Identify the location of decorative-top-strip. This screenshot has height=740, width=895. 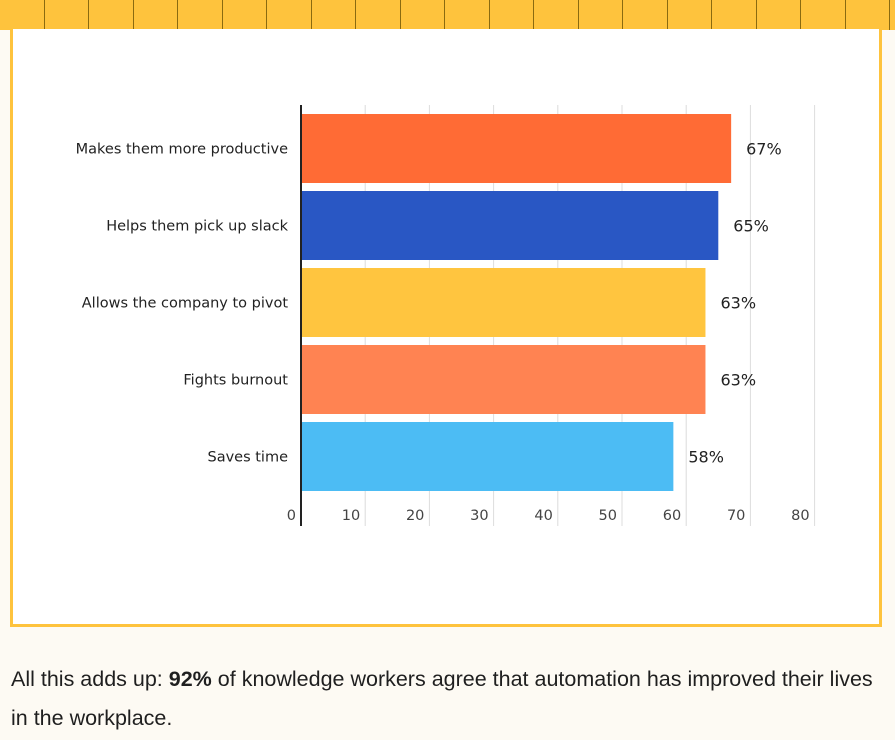
(447, 15).